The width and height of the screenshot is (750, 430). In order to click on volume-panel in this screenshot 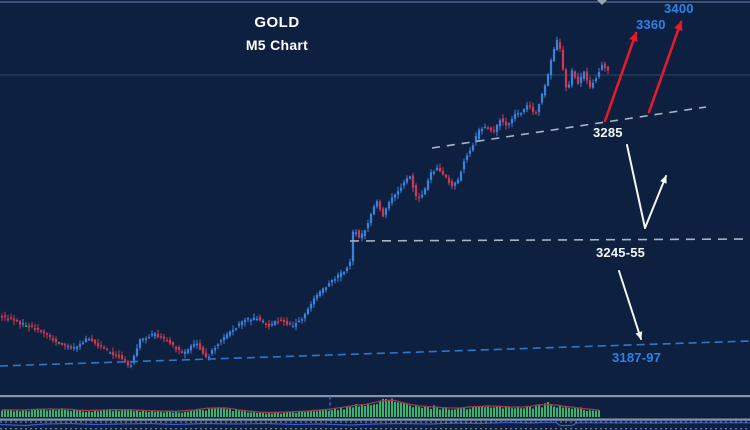, I will do `click(300, 407)`.